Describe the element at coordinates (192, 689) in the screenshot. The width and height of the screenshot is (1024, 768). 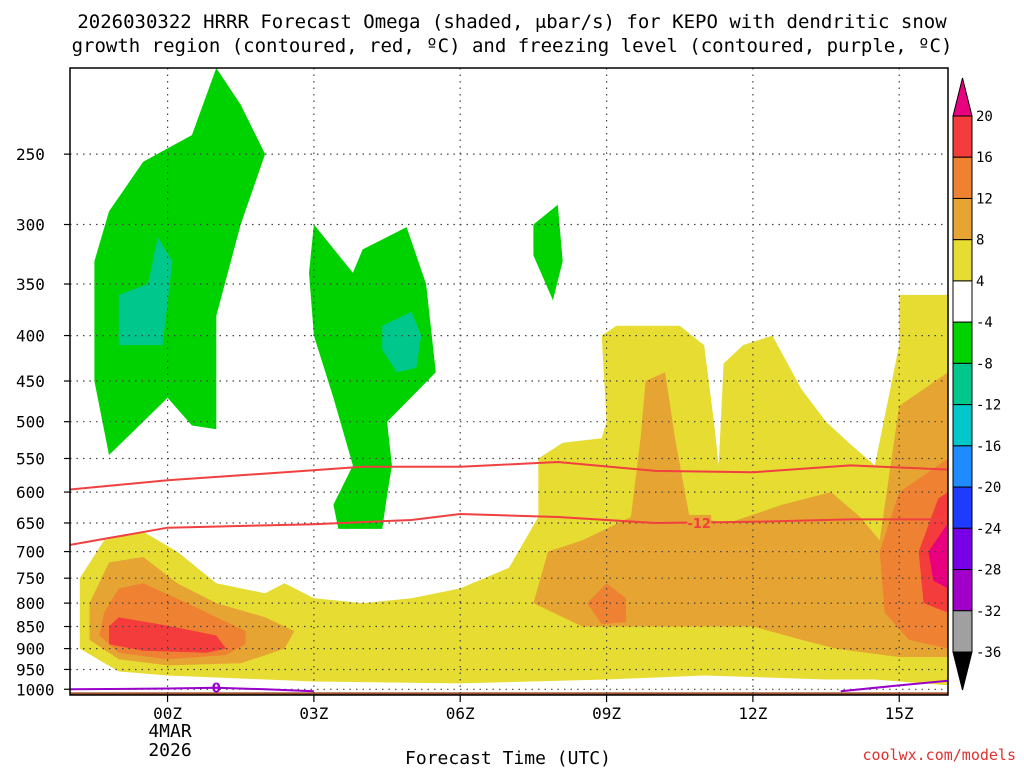
I see `freezing-level-contour` at that location.